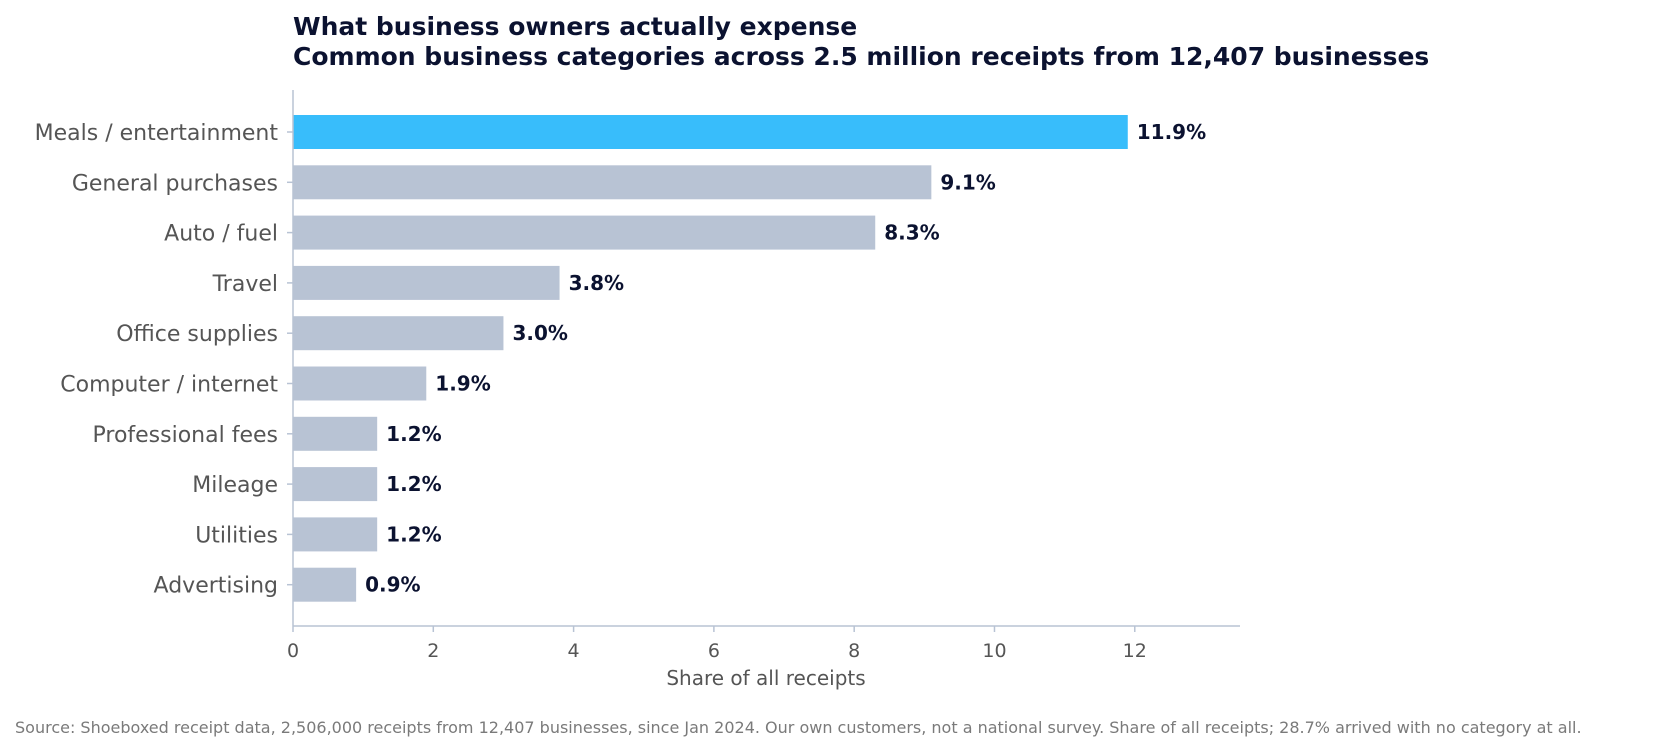 The height and width of the screenshot is (753, 1655). What do you see at coordinates (325, 584) in the screenshot?
I see `bar-advertising` at bounding box center [325, 584].